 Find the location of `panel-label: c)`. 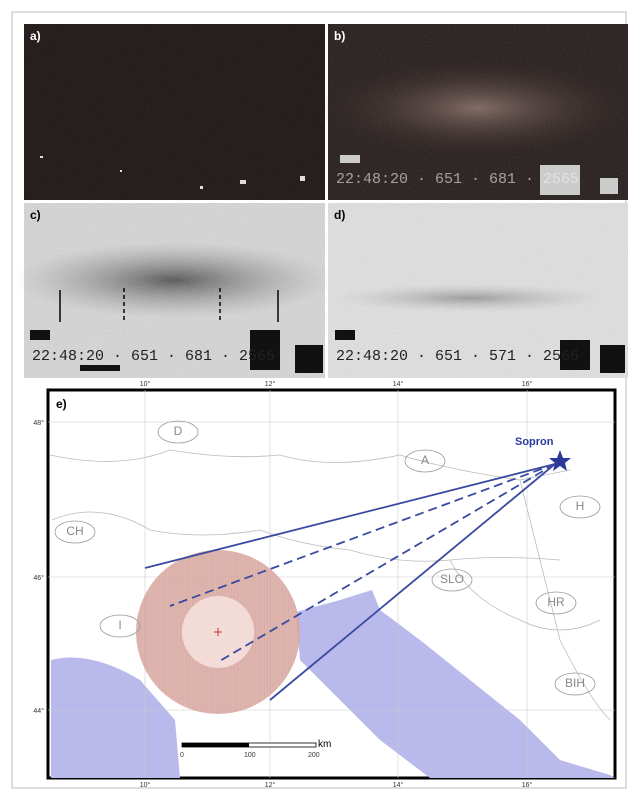

panel-label: c) is located at coordinates (35, 215).